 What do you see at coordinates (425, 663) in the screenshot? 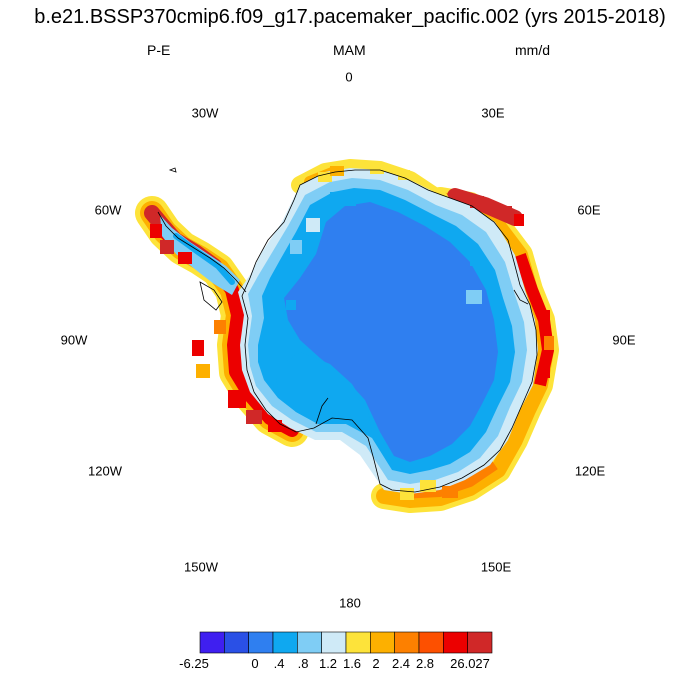
I see `colorbar-label-8: 2.8` at bounding box center [425, 663].